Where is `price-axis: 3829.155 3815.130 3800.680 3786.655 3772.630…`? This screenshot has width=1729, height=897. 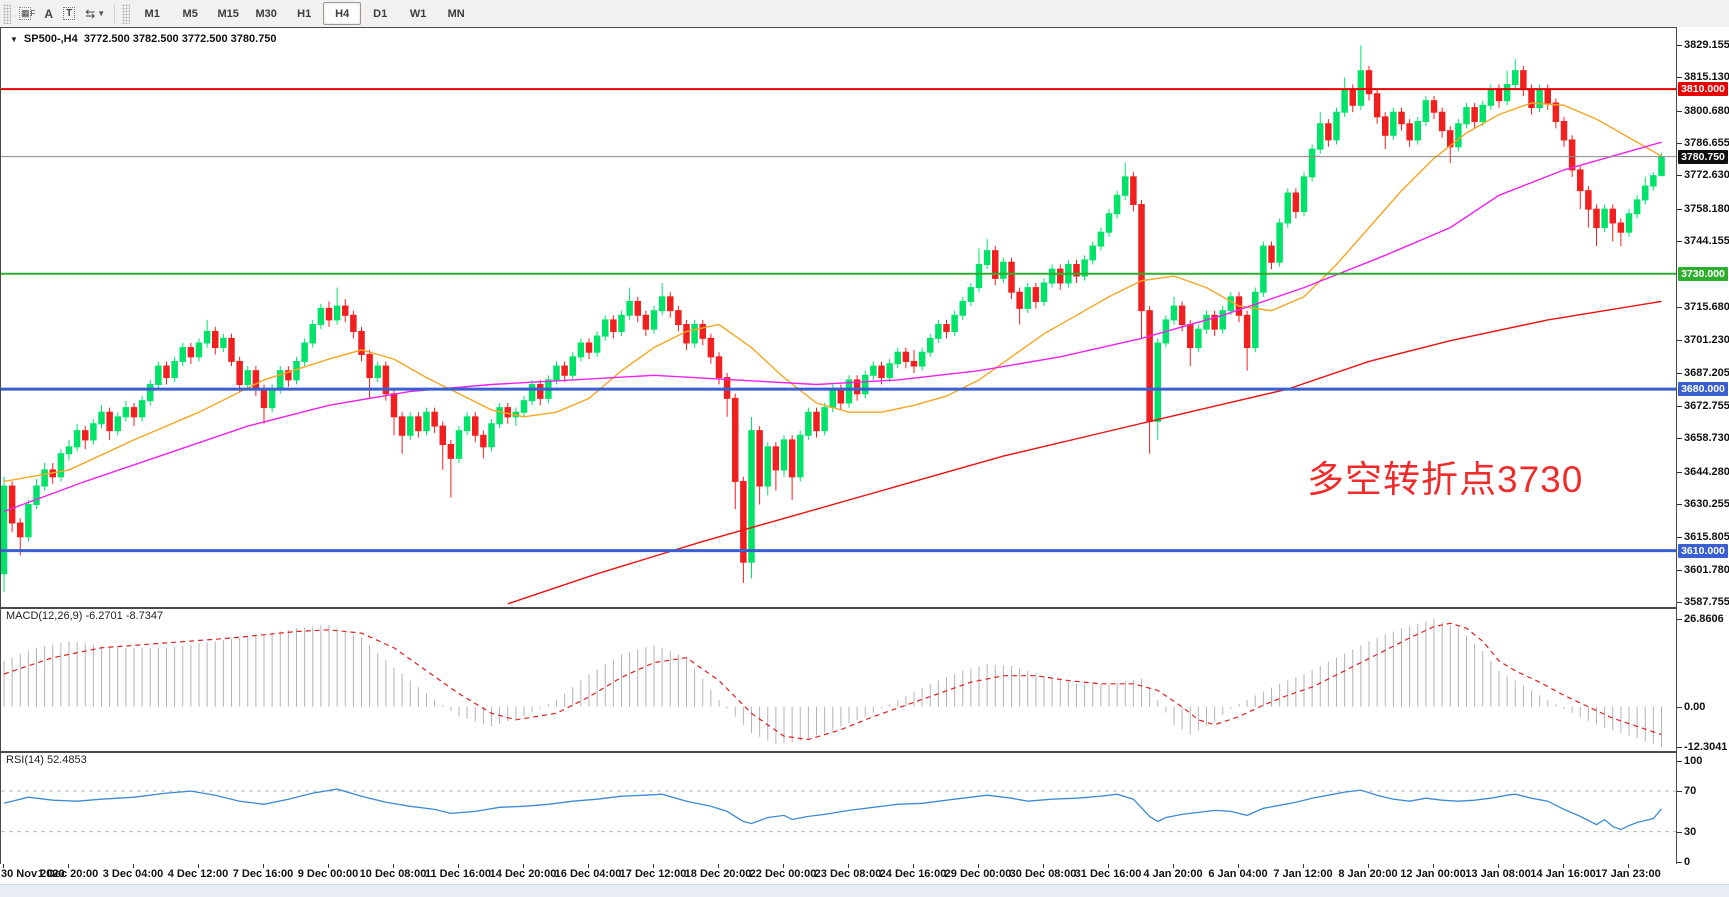 price-axis: 3829.155 3815.130 3800.680 3786.655 3772.630… is located at coordinates (1703, 449).